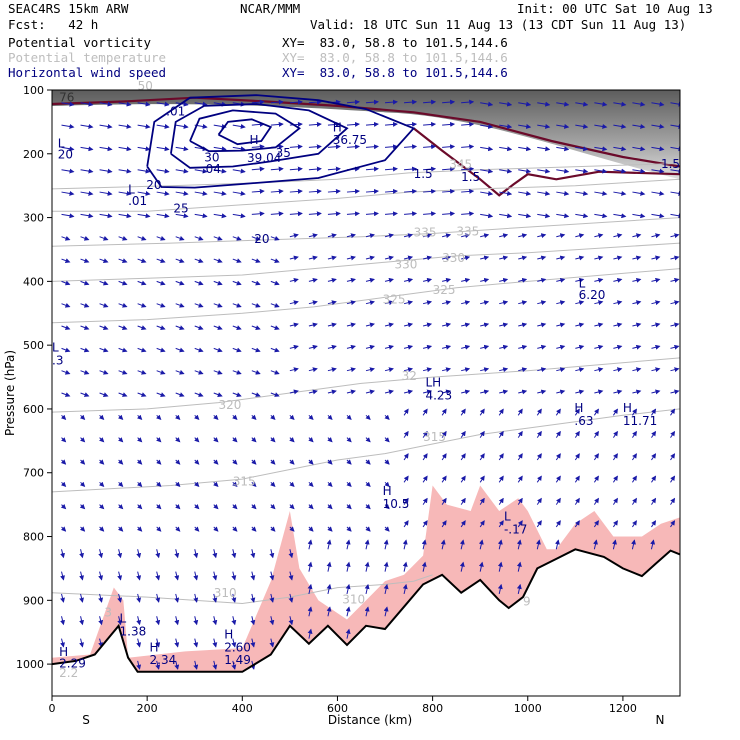 The image size is (740, 740). What do you see at coordinates (623, 708) in the screenshot?
I see `x-tick-label: 1200` at bounding box center [623, 708].